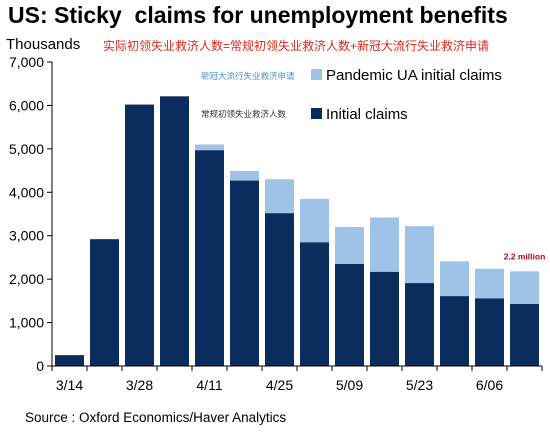  What do you see at coordinates (26, 323) in the screenshot?
I see `y-tick-label: 1,000` at bounding box center [26, 323].